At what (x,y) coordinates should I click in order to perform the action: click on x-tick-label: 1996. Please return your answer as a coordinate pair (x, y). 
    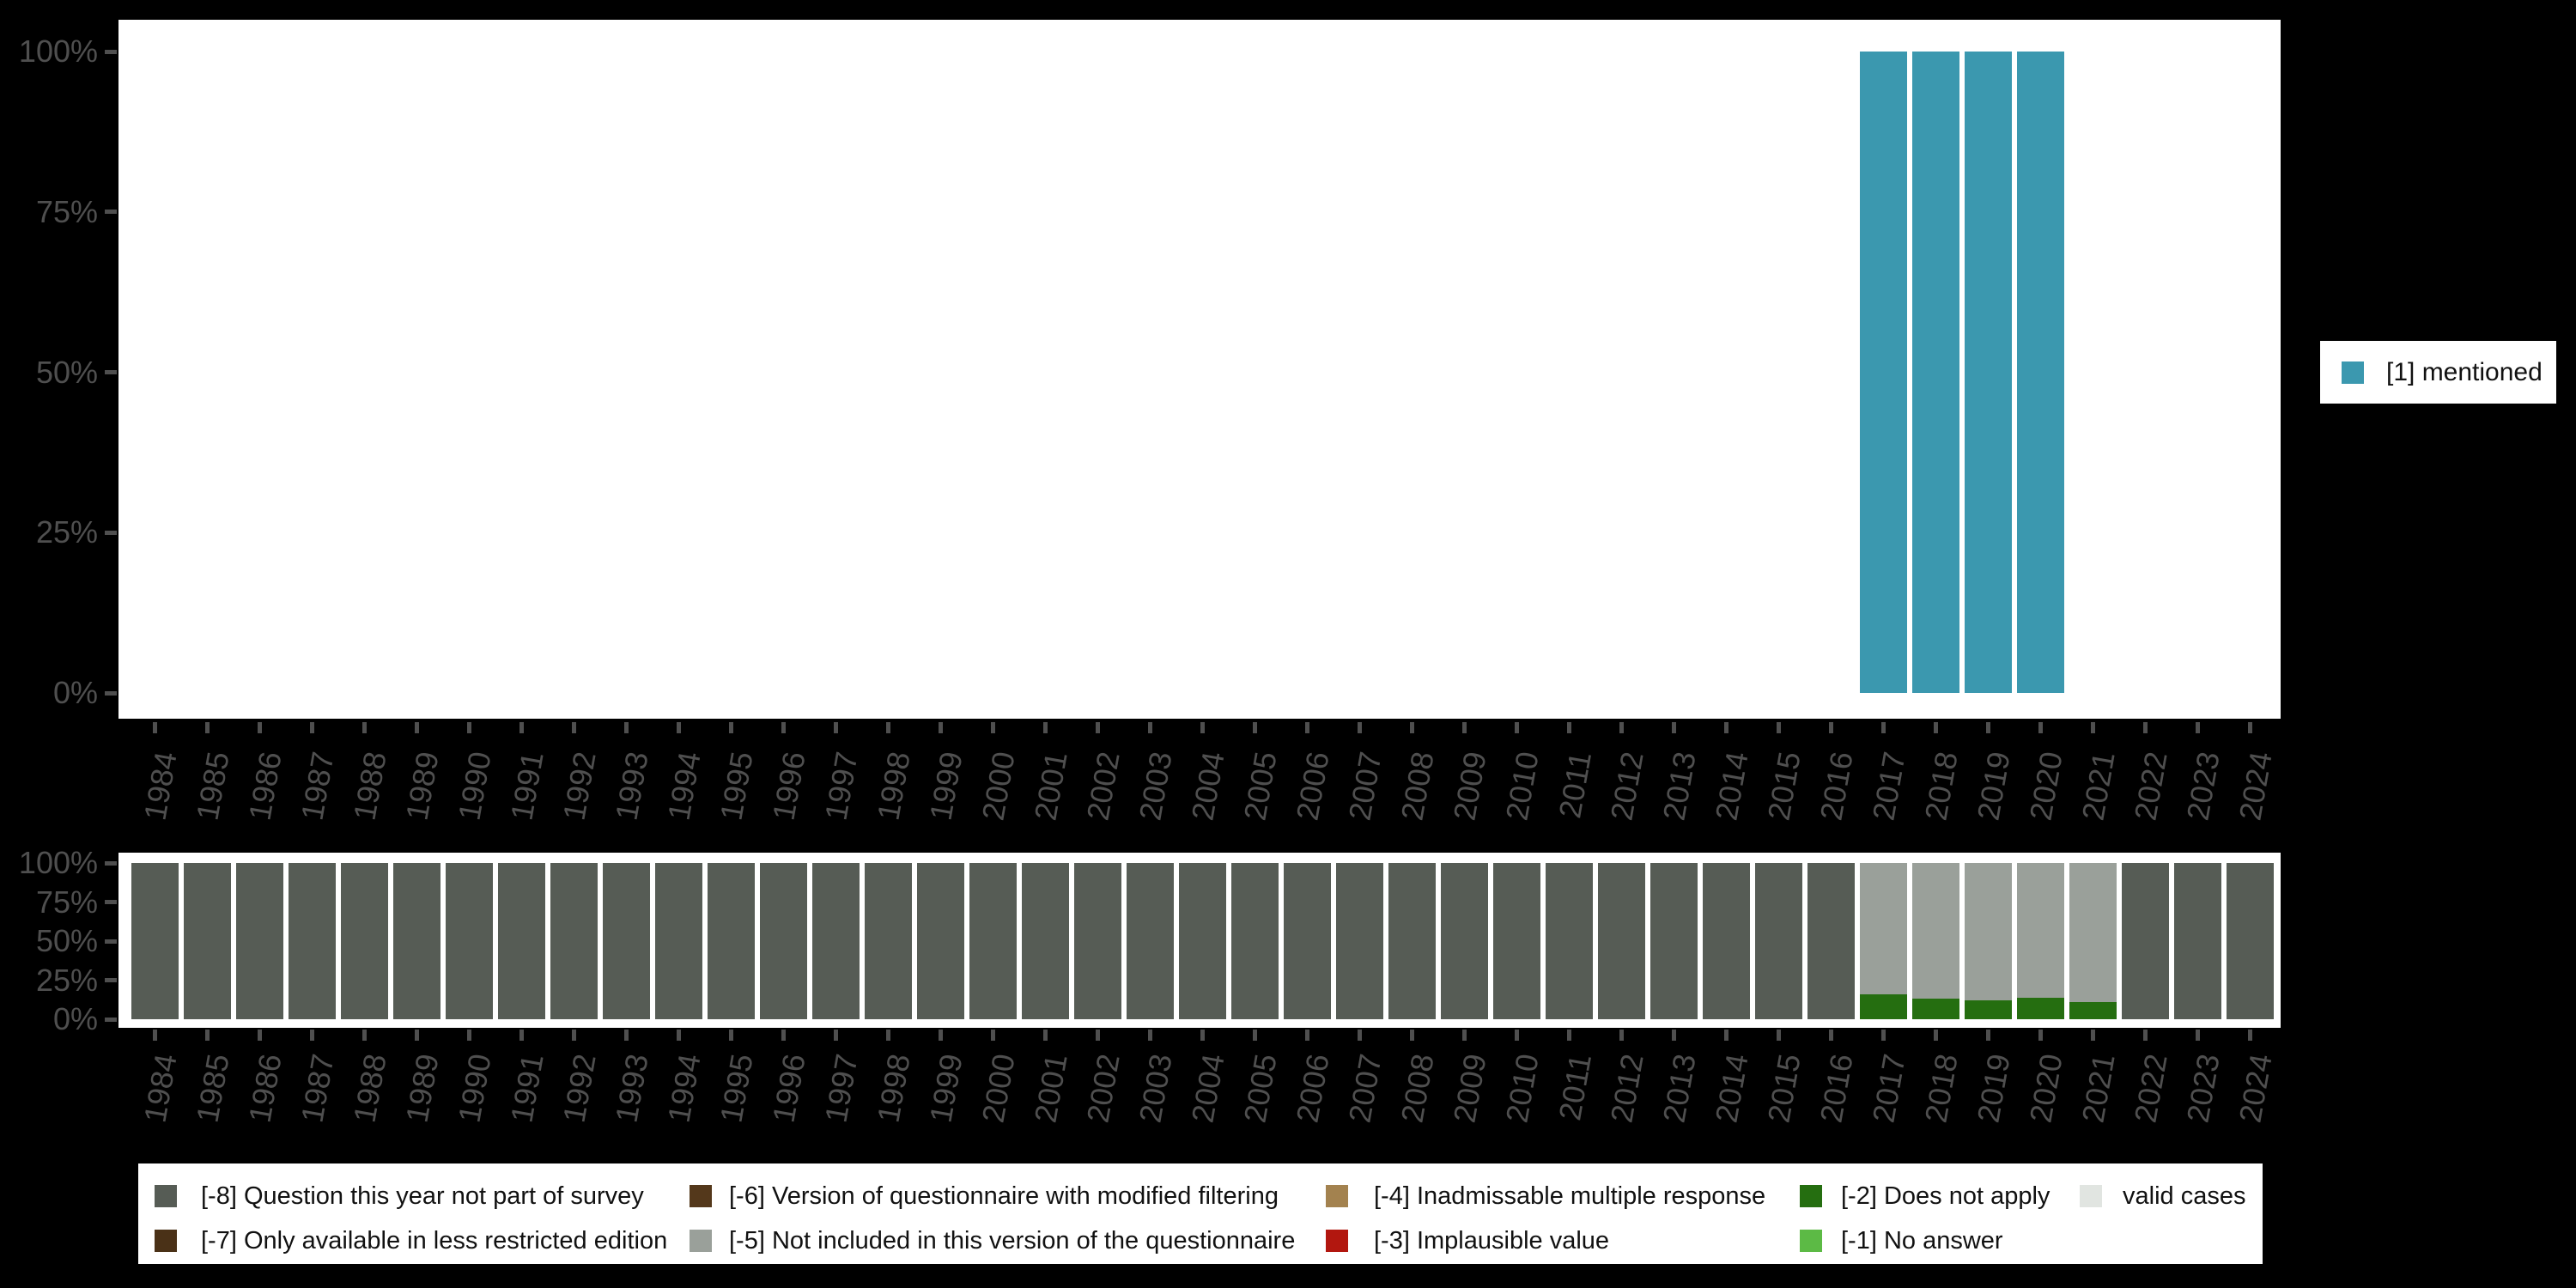
    Looking at the image, I should click on (788, 786).